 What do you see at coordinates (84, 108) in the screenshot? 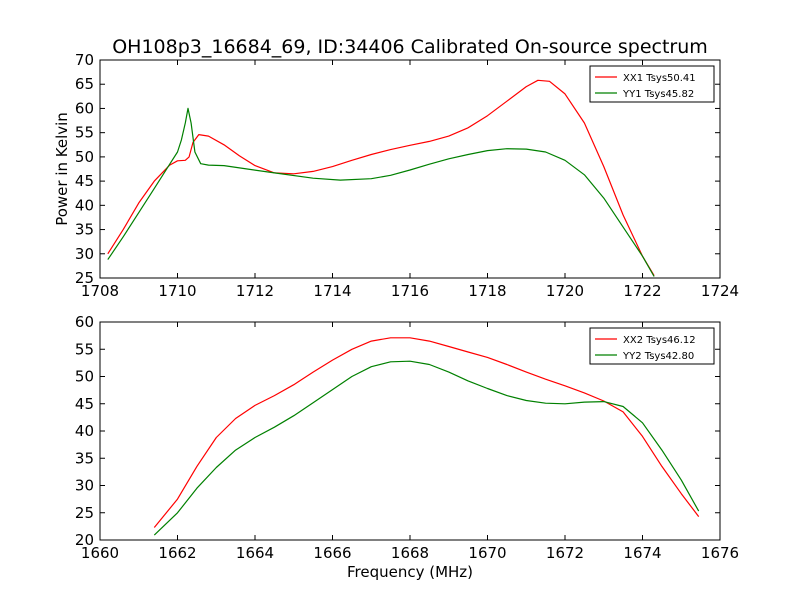
I see `y-tick-label-top: 60` at bounding box center [84, 108].